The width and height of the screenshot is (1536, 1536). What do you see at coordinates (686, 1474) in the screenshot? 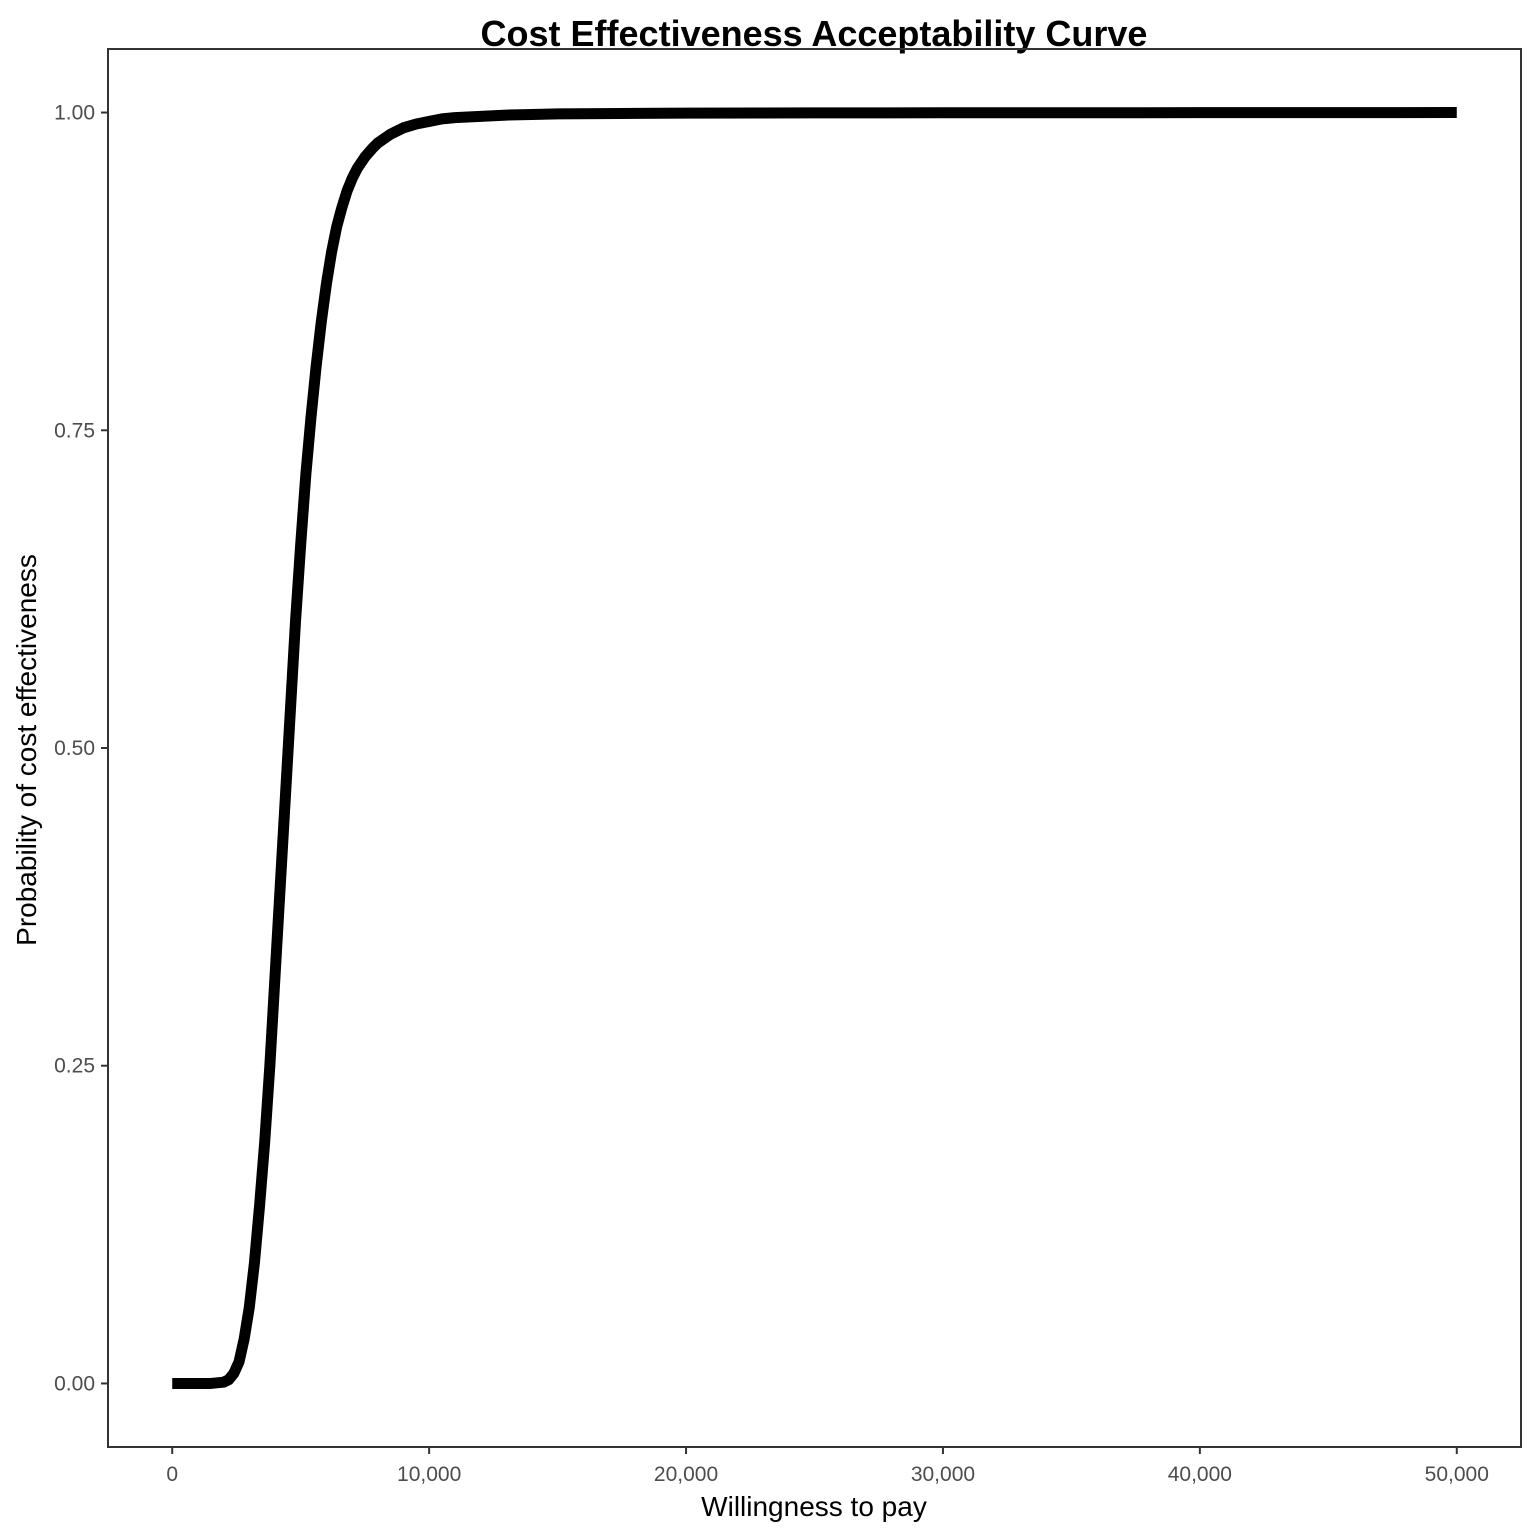
I see `x-tick-label: 20,000` at bounding box center [686, 1474].